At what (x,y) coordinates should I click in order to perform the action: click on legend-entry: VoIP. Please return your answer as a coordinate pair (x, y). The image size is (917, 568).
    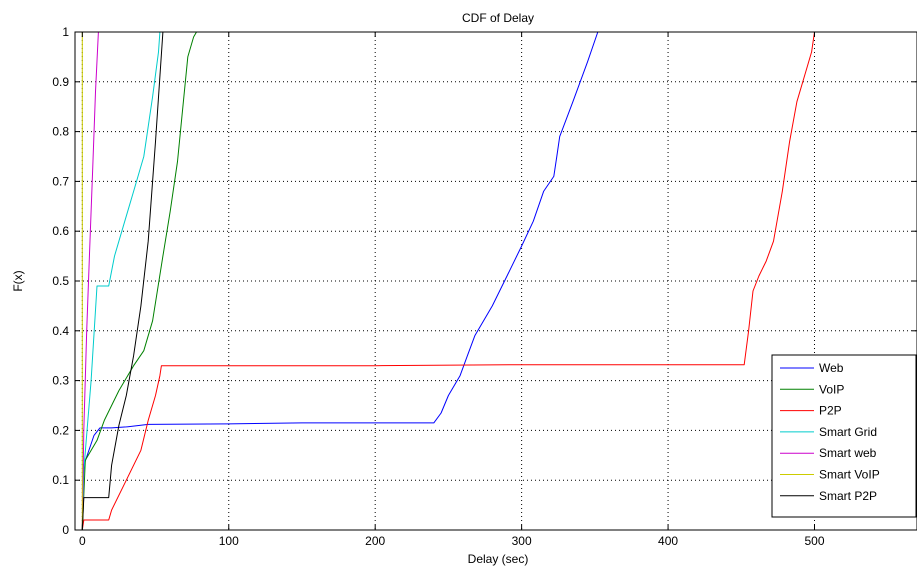
    Looking at the image, I should click on (831, 389).